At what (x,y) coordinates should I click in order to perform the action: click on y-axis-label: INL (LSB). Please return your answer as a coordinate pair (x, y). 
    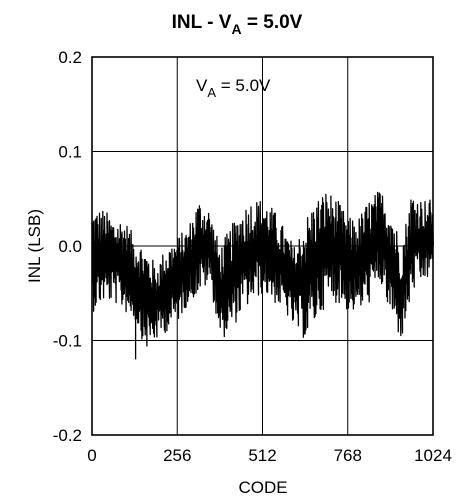
    Looking at the image, I should click on (34, 246).